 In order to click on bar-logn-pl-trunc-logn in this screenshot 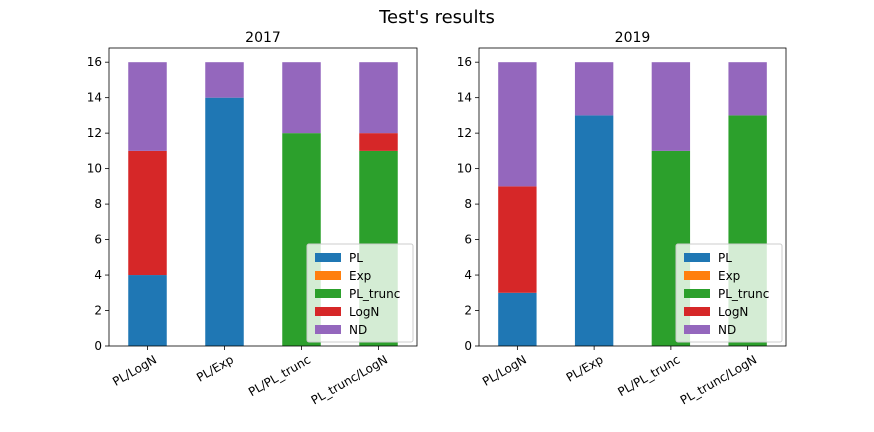, I will do `click(378, 142)`.